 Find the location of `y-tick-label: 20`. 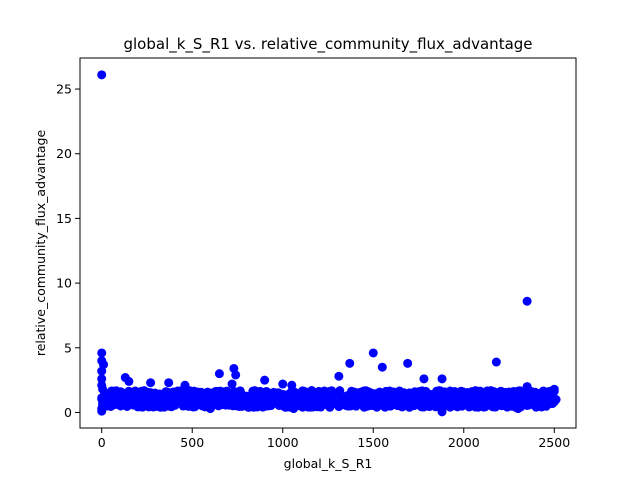

y-tick-label: 20 is located at coordinates (64, 153).